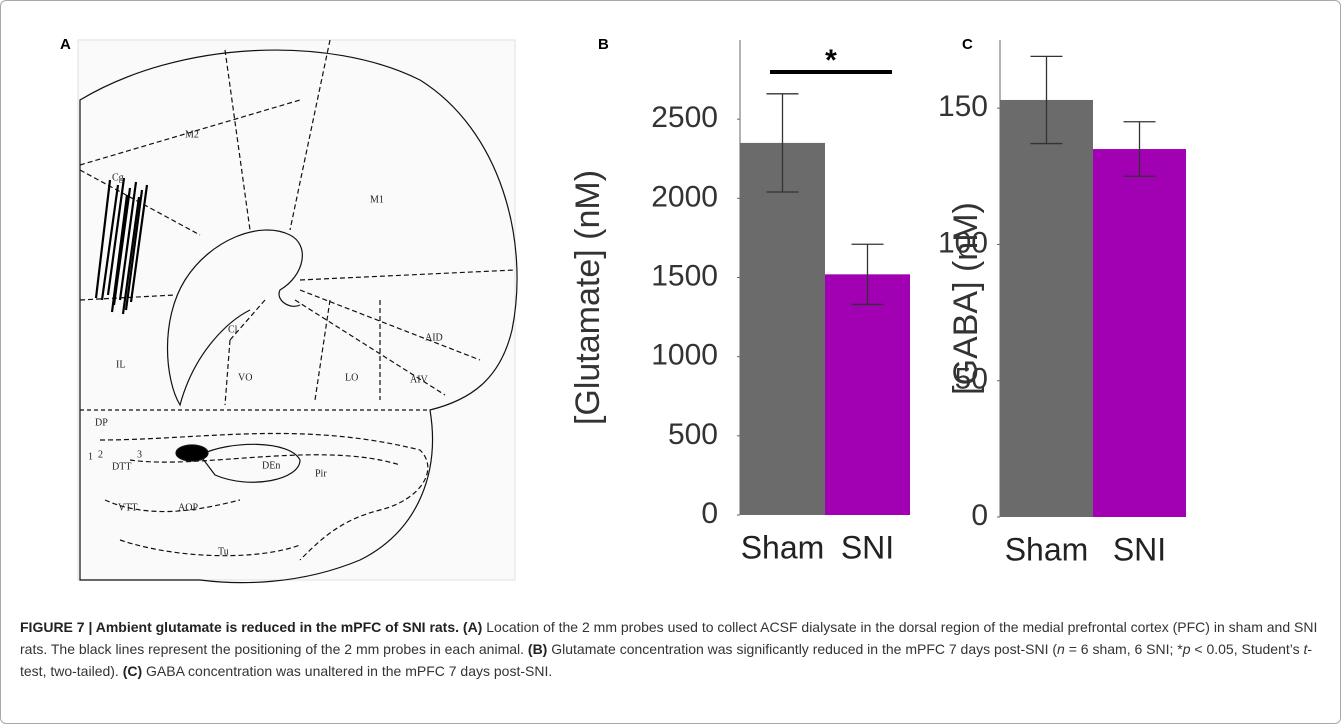 Image resolution: width=1341 pixels, height=724 pixels. What do you see at coordinates (1186, 649) in the screenshot?
I see `caption-segment: p` at bounding box center [1186, 649].